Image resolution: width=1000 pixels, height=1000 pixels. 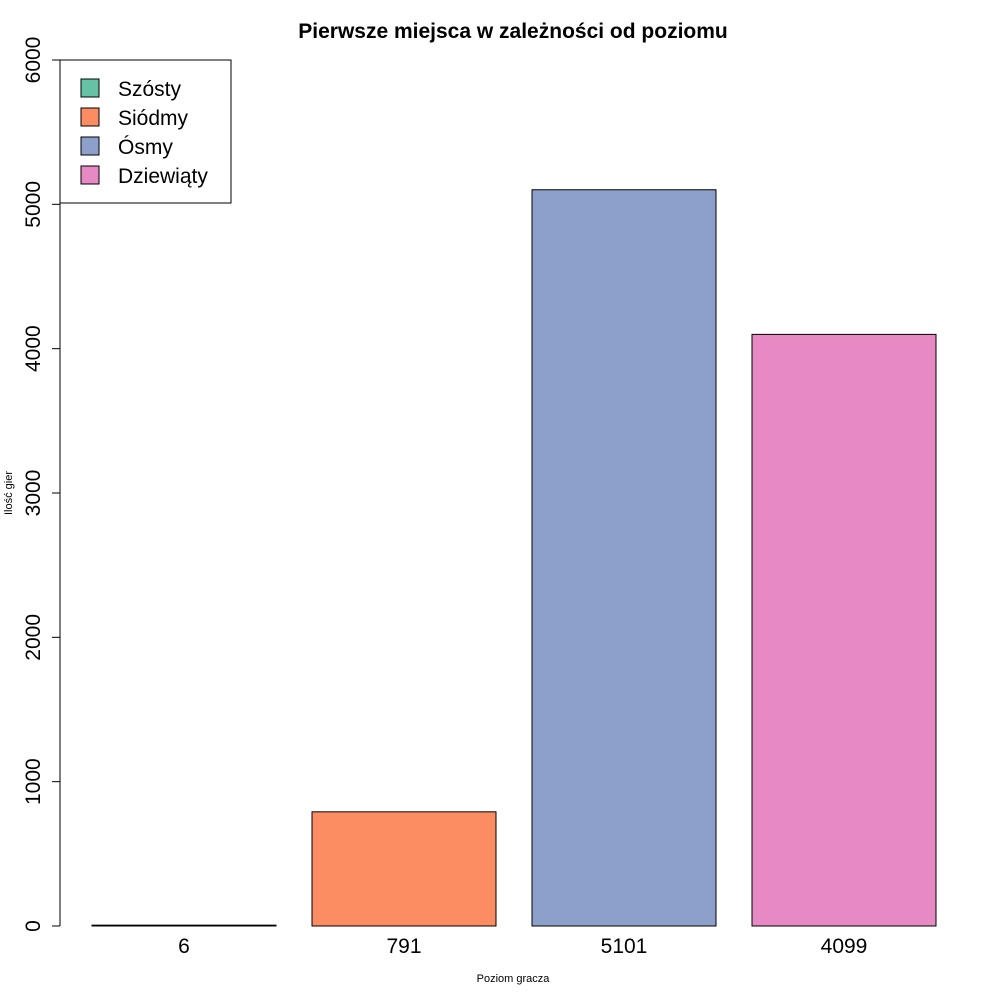 I want to click on legend-entry: Ósmy, so click(x=145, y=147).